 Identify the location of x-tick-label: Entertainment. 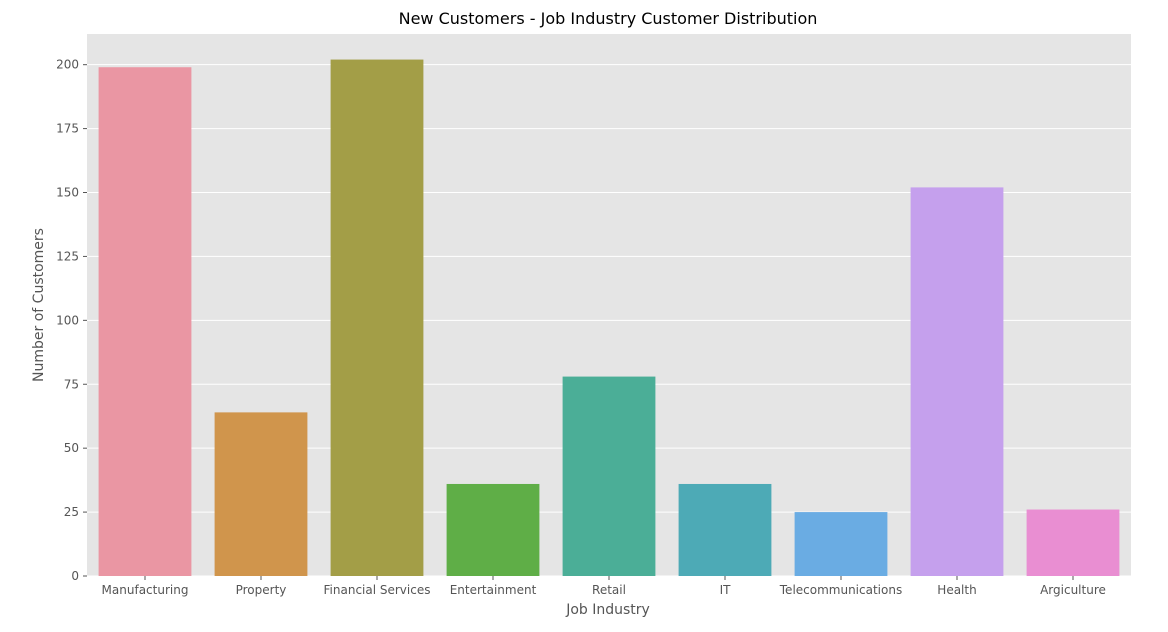
(493, 590).